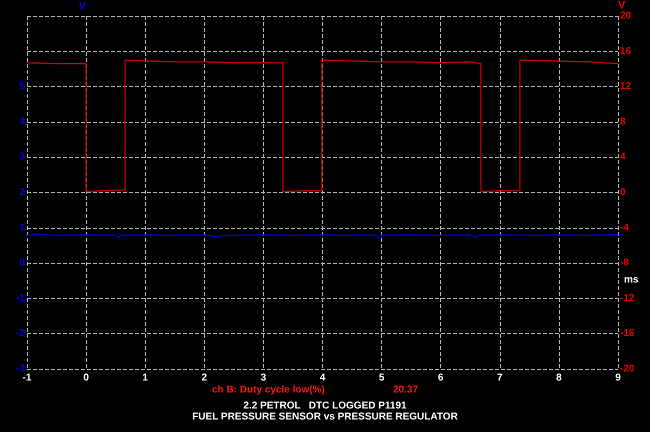  What do you see at coordinates (631, 280) in the screenshot?
I see `x-axis-title: ms` at bounding box center [631, 280].